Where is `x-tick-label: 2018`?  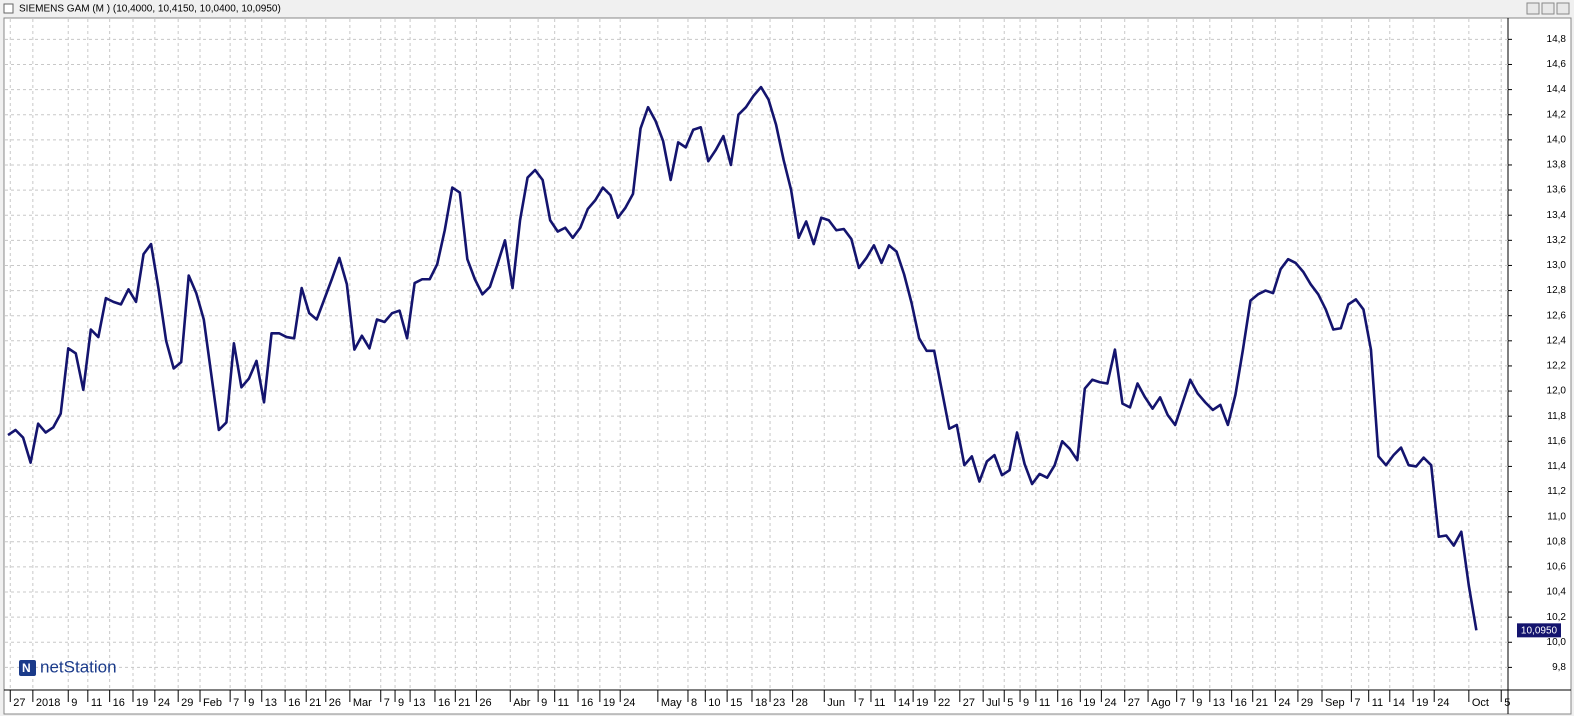 x-tick-label: 2018 is located at coordinates (48, 703).